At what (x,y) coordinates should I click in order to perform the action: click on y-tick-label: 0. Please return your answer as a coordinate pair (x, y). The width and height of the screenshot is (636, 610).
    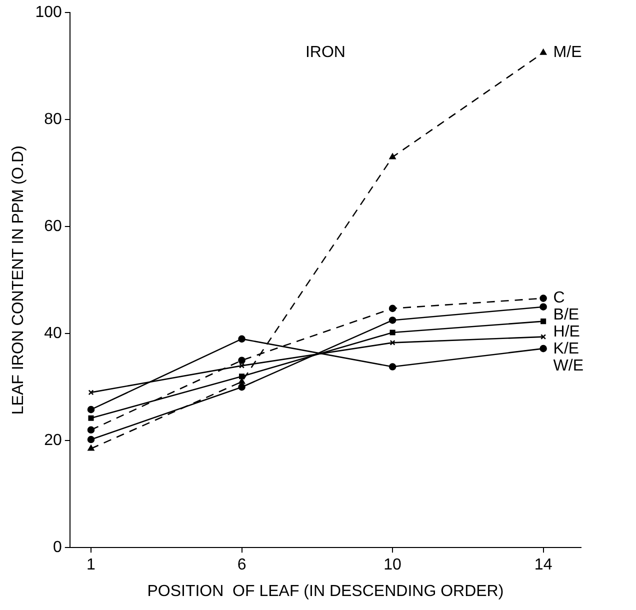
    Looking at the image, I should click on (57, 547).